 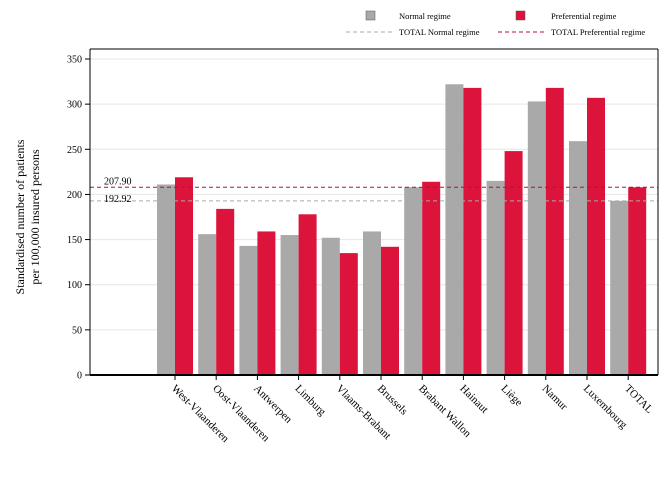 What do you see at coordinates (74, 240) in the screenshot?
I see `y-tick-label: 150` at bounding box center [74, 240].